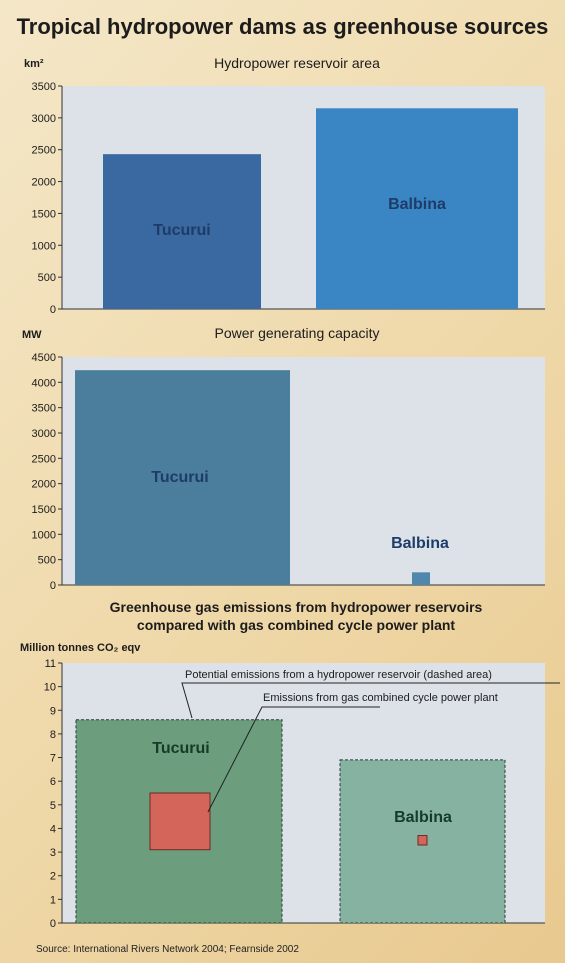 The width and height of the screenshot is (565, 963). What do you see at coordinates (293, 759) in the screenshot?
I see `callout-line-gas` at bounding box center [293, 759].